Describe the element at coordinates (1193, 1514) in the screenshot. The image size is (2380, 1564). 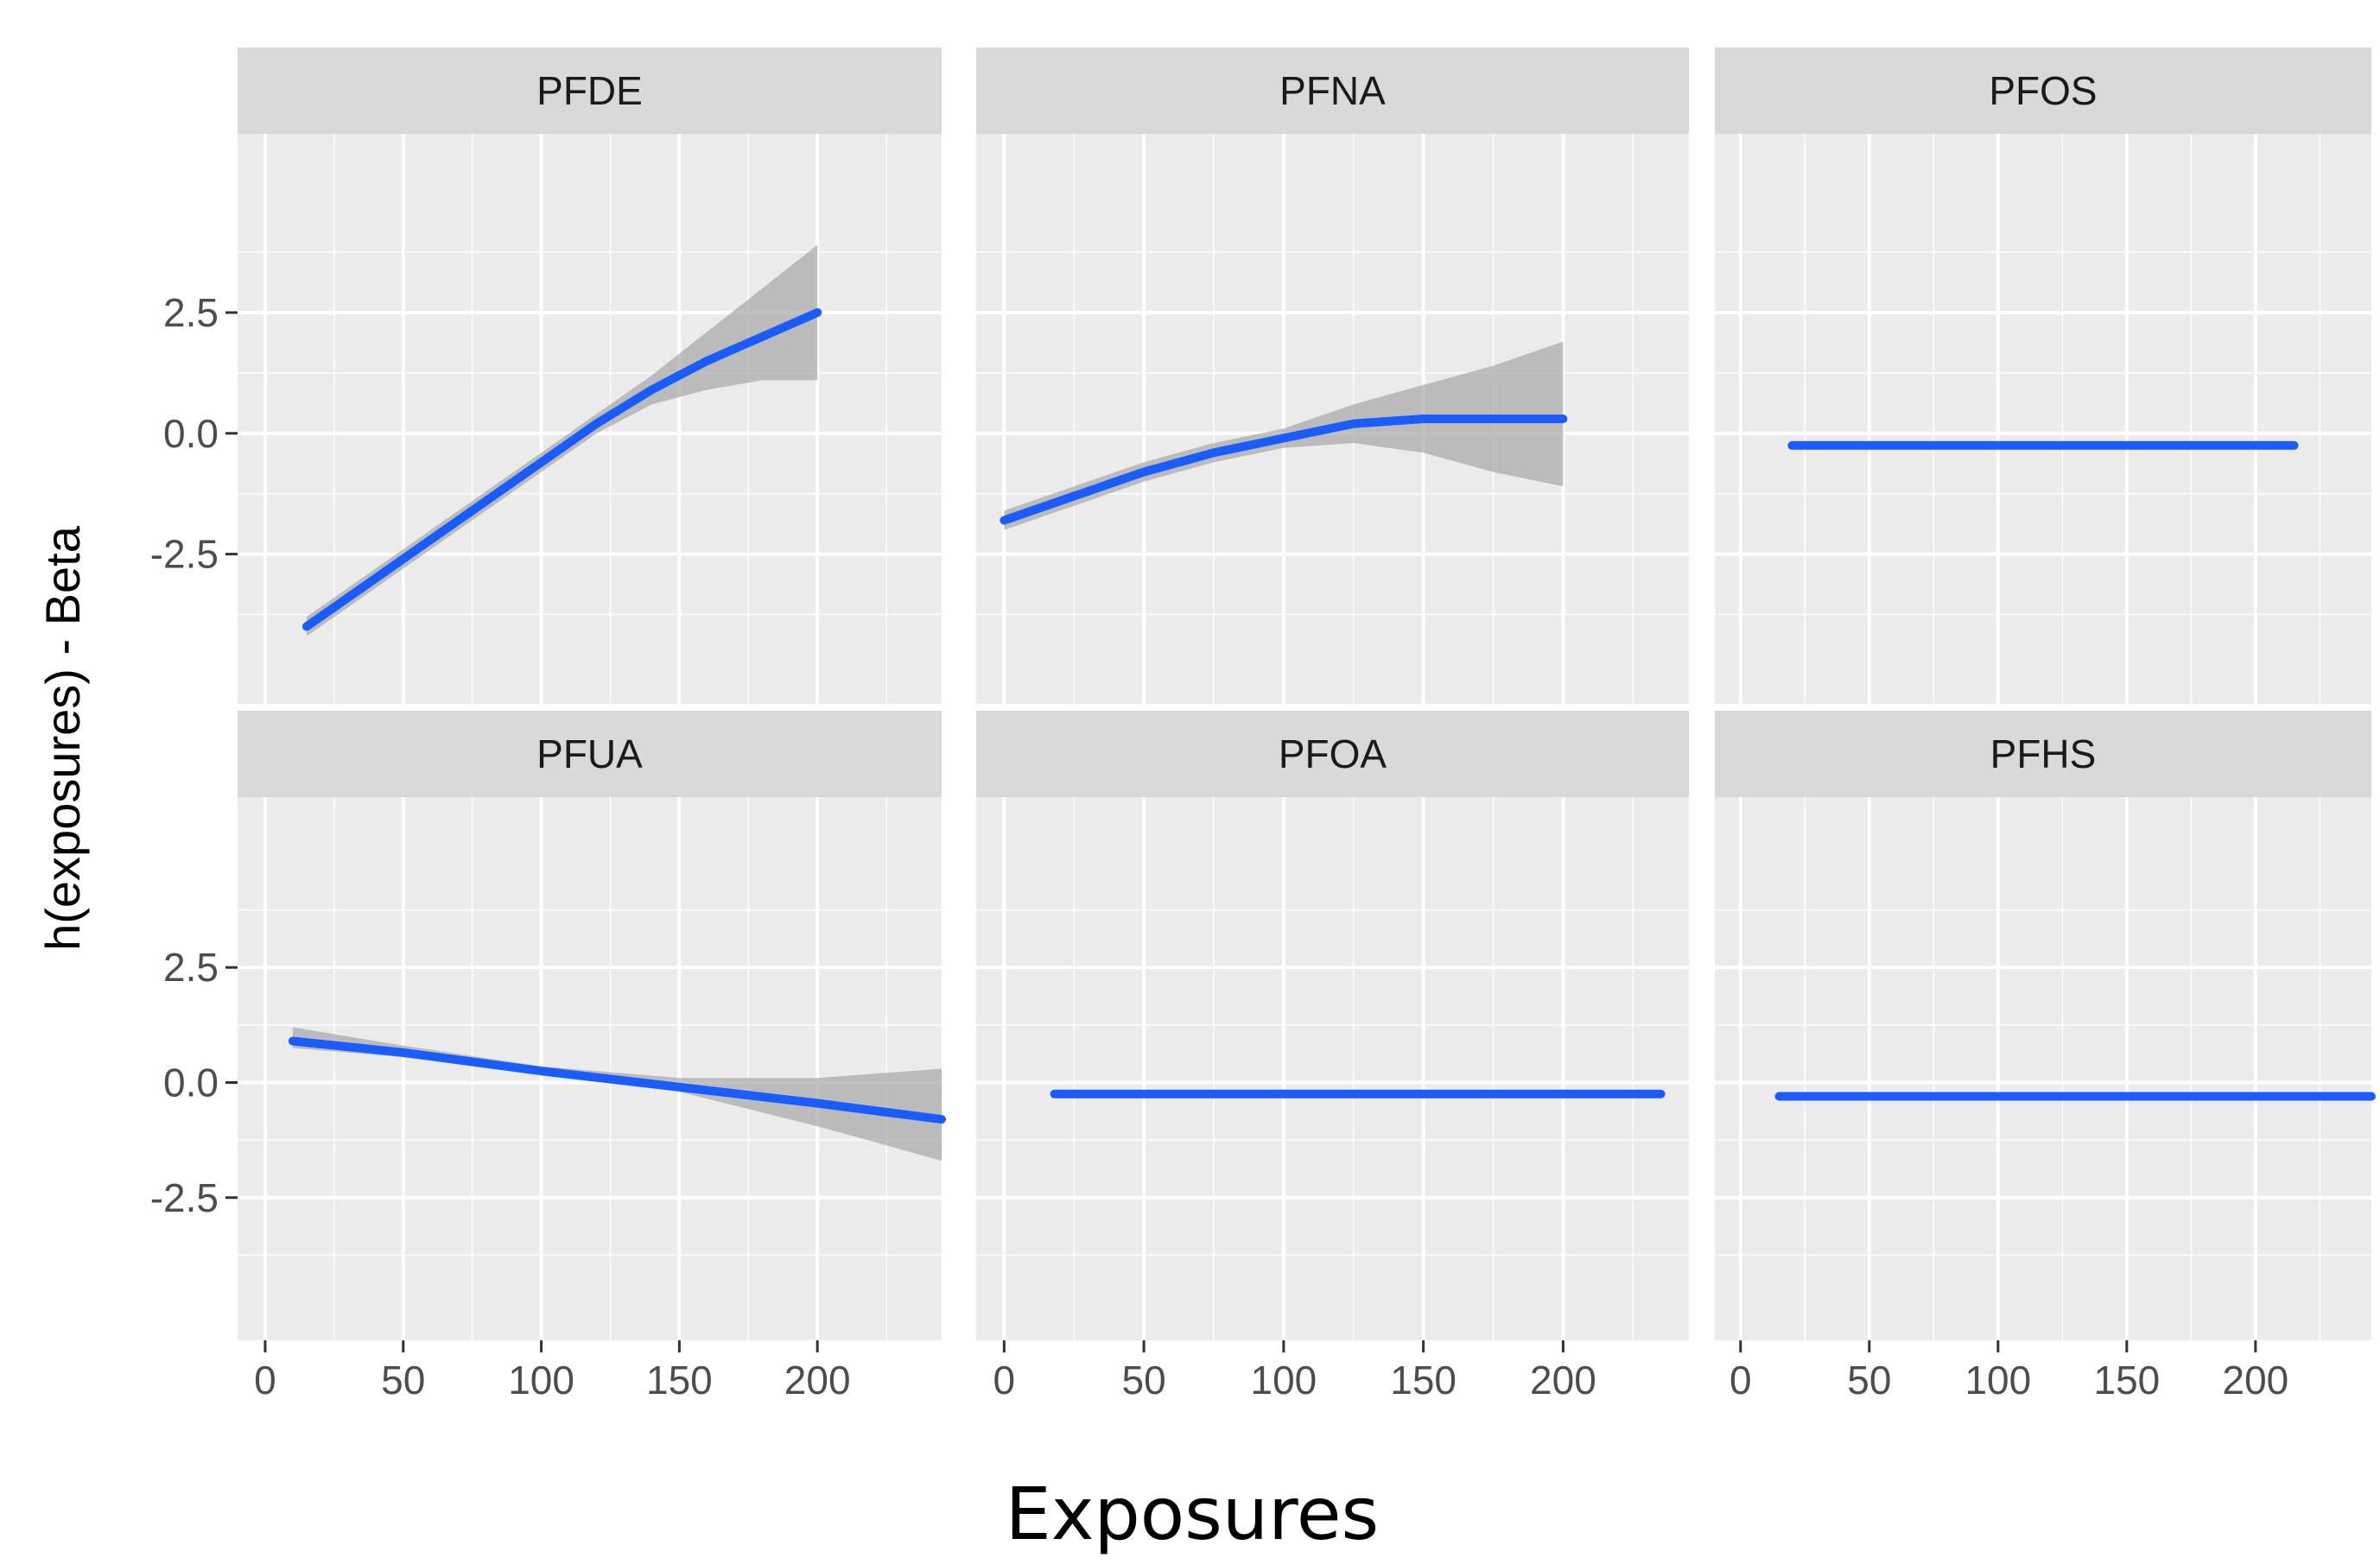
I see `x-axis-title: Exposures` at that location.